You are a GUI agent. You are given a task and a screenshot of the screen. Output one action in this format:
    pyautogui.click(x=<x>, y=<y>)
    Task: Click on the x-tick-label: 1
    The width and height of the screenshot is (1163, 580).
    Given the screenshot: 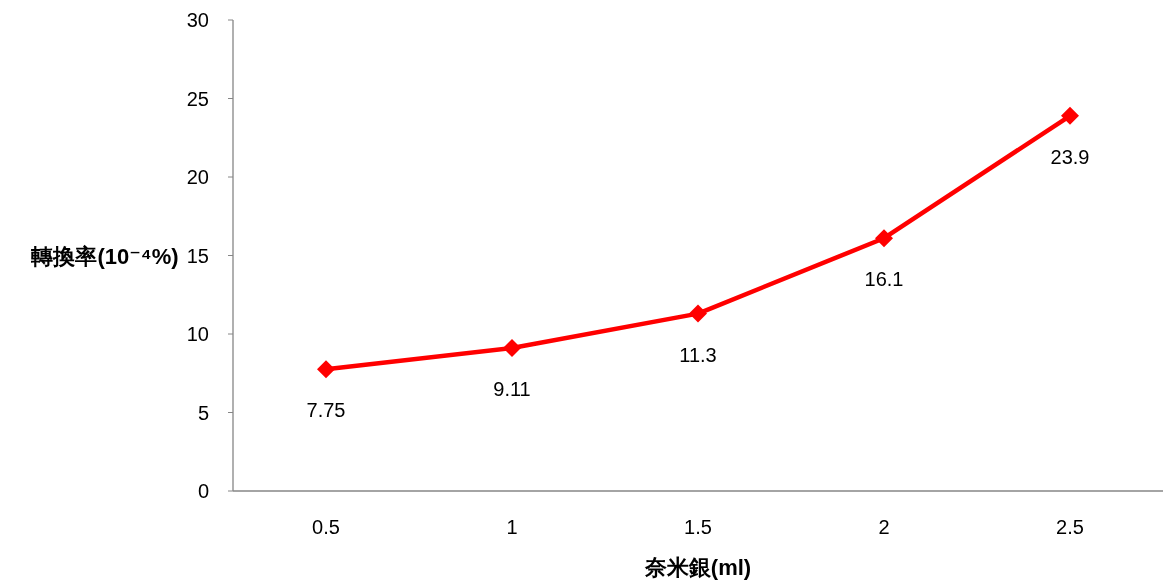 What is the action you would take?
    pyautogui.click(x=512, y=527)
    